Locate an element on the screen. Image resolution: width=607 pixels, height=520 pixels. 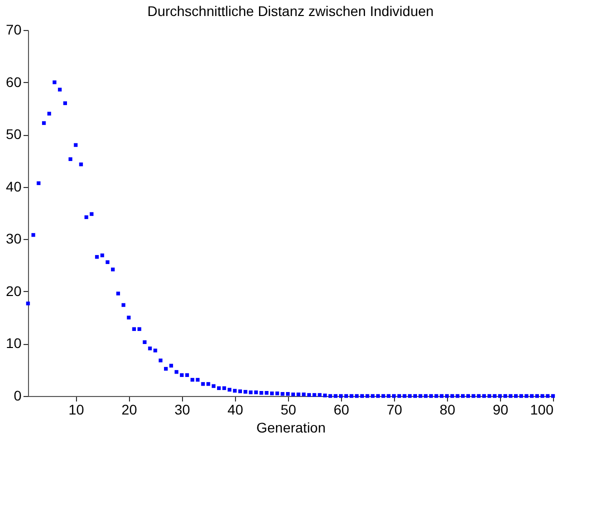
y-tick-label: 10 is located at coordinates (14, 343).